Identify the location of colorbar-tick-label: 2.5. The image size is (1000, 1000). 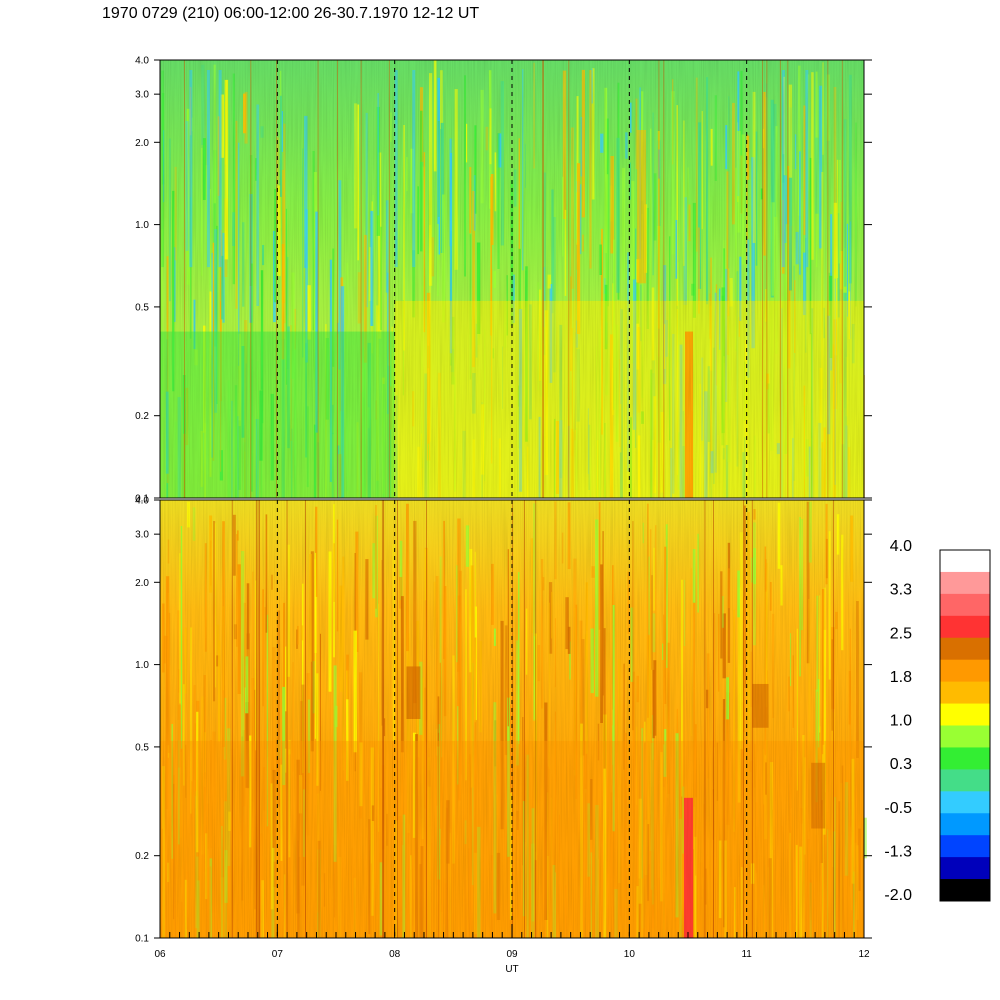
(901, 633).